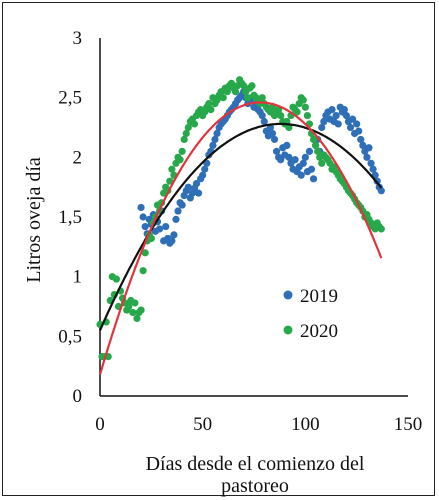  I want to click on y-tick-label: 2, so click(78, 157).